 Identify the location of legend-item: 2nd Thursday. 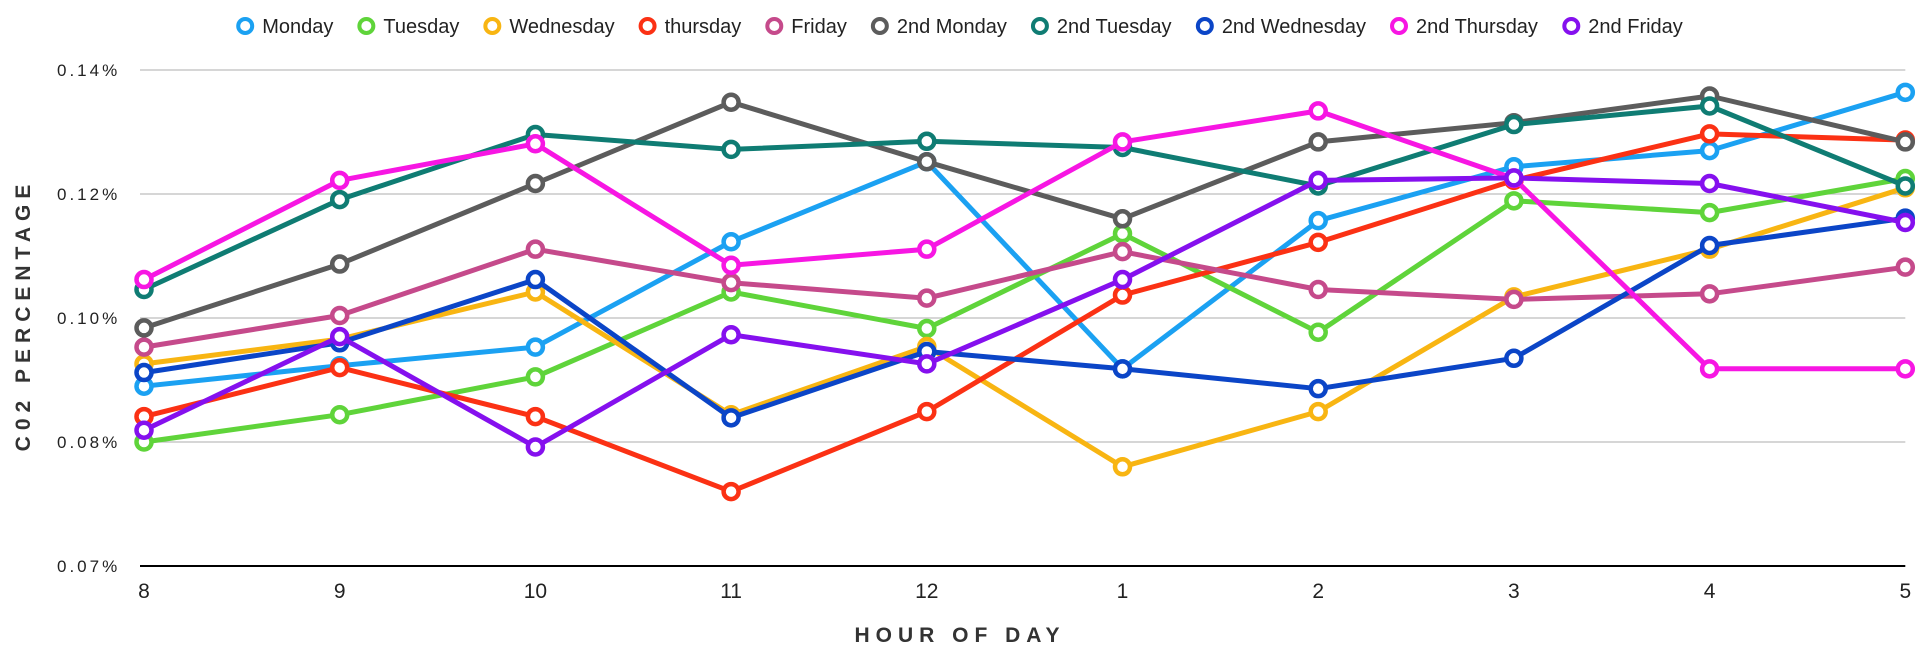
(1464, 27).